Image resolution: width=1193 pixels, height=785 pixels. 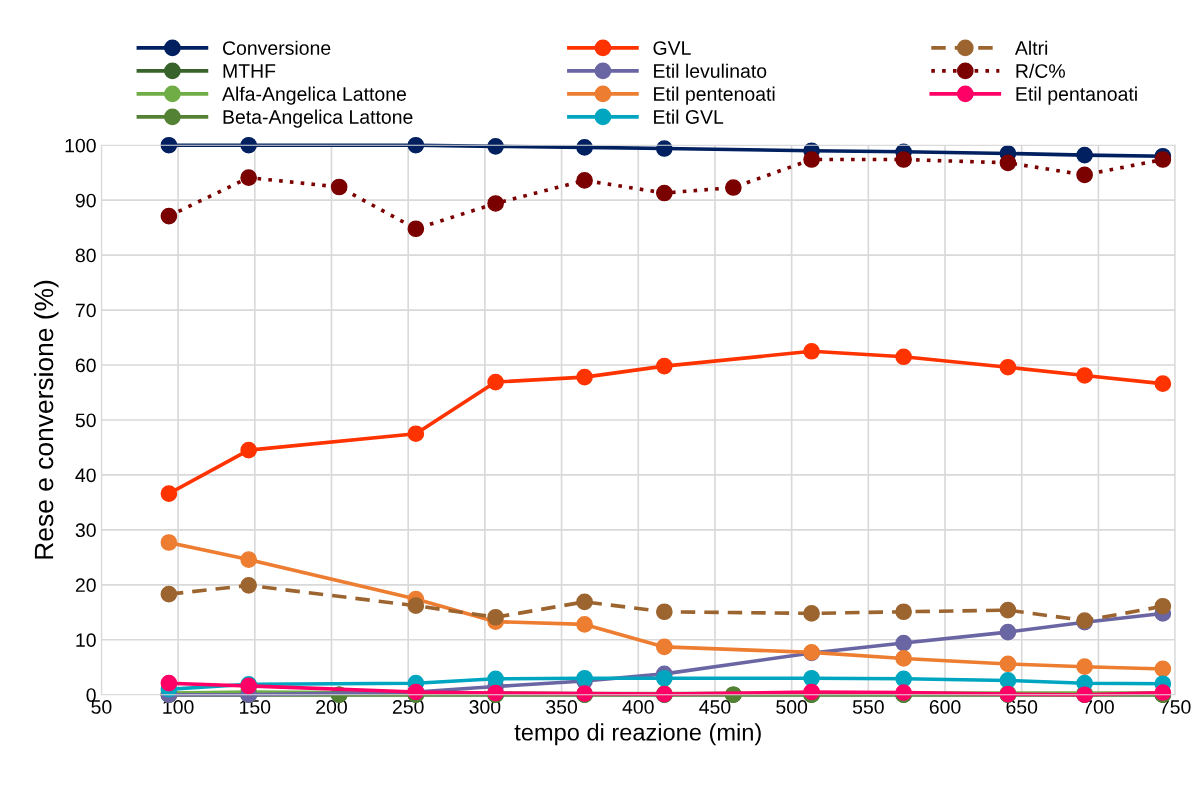 What do you see at coordinates (318, 118) in the screenshot?
I see `legend-label: Beta-Angelica Lattone` at bounding box center [318, 118].